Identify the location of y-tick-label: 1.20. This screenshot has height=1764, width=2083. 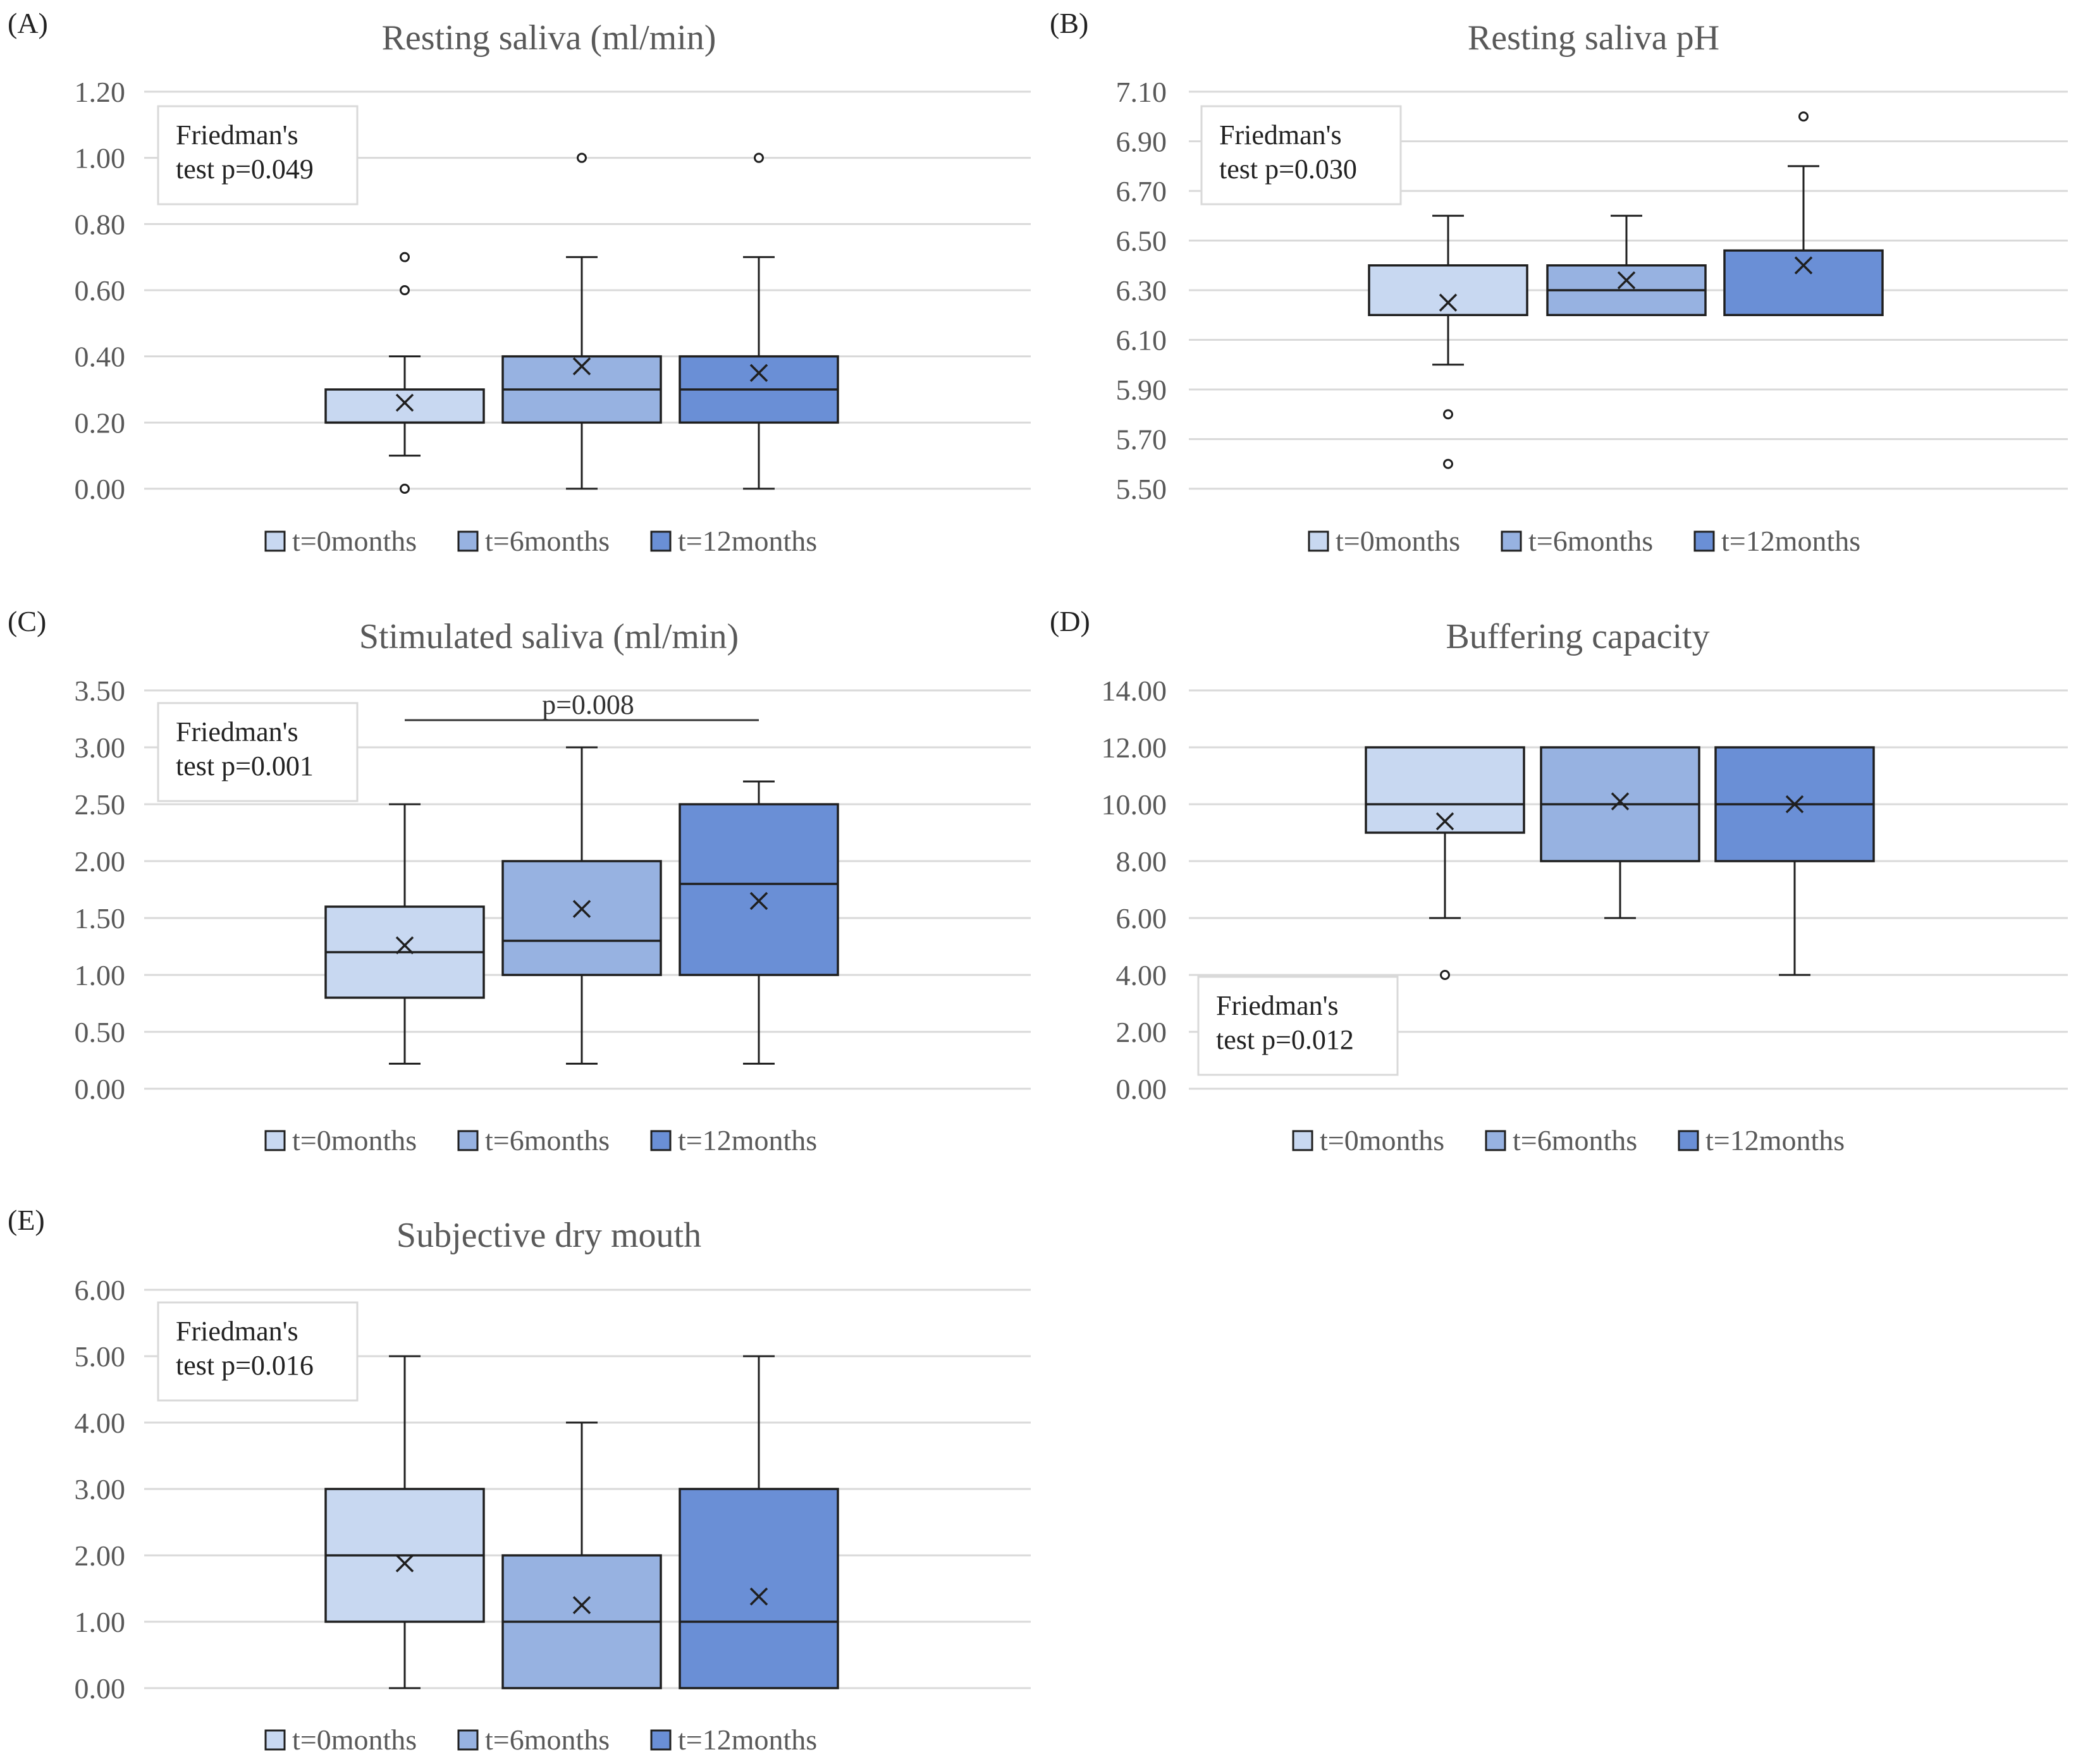
(100, 92).